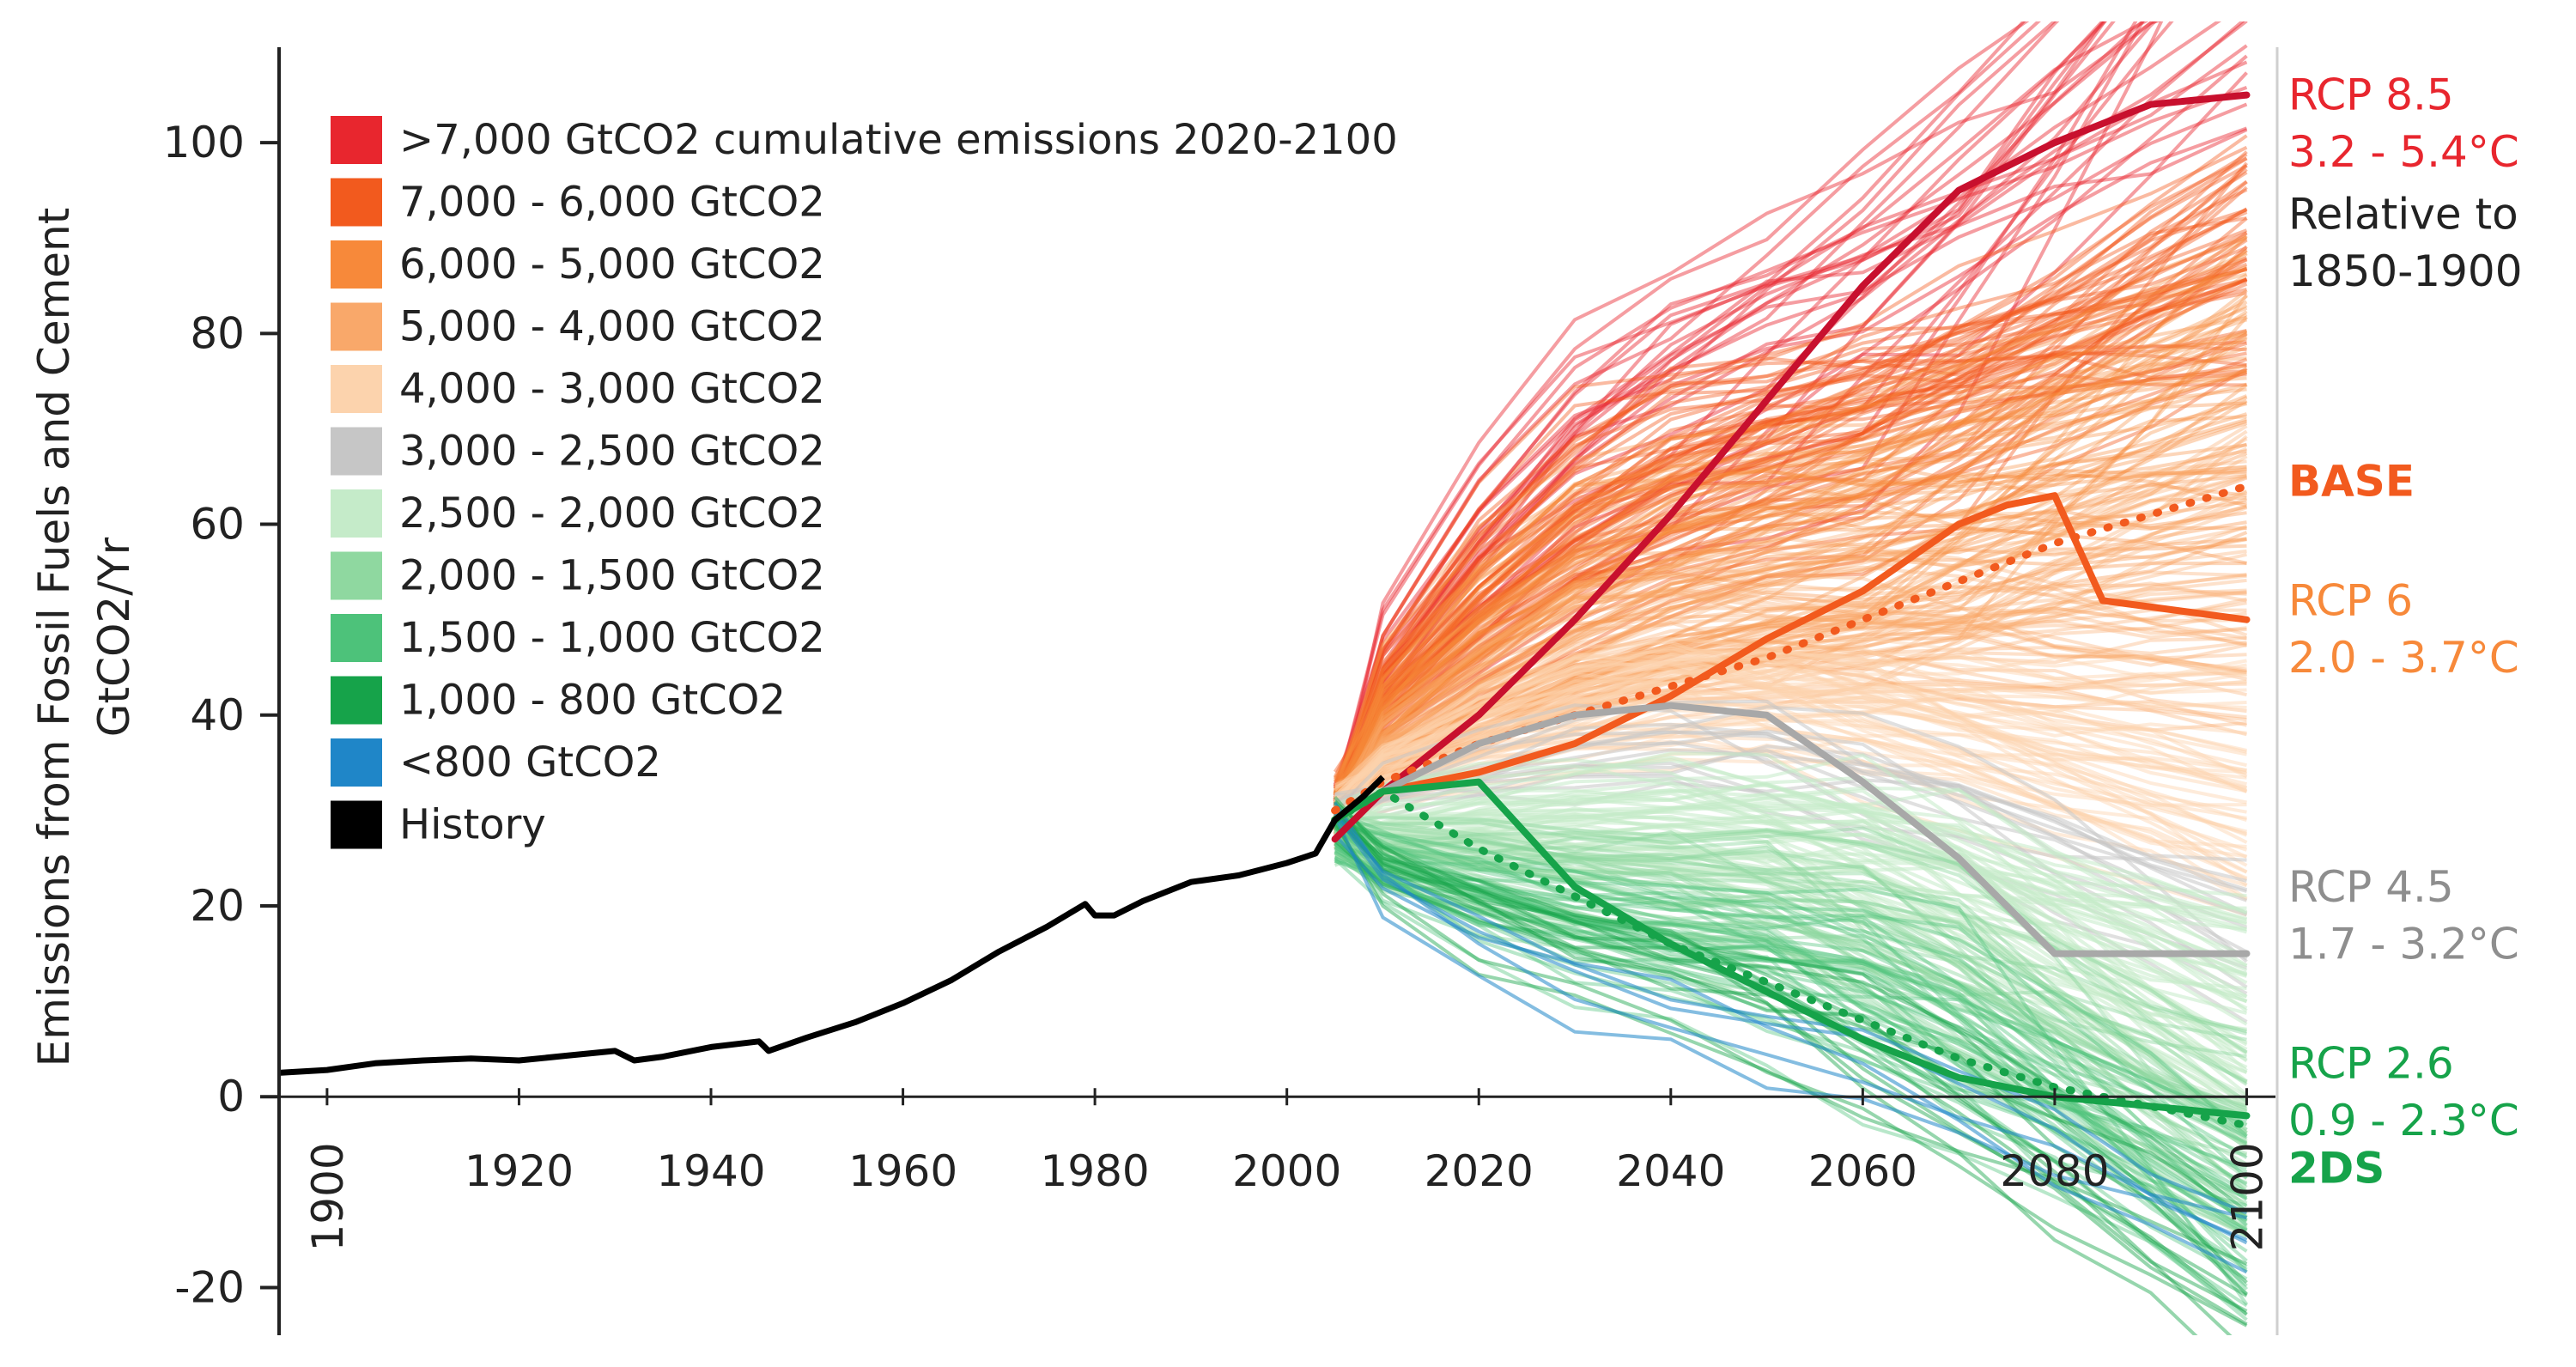  I want to click on x-tick-label: 2060, so click(1863, 1171).